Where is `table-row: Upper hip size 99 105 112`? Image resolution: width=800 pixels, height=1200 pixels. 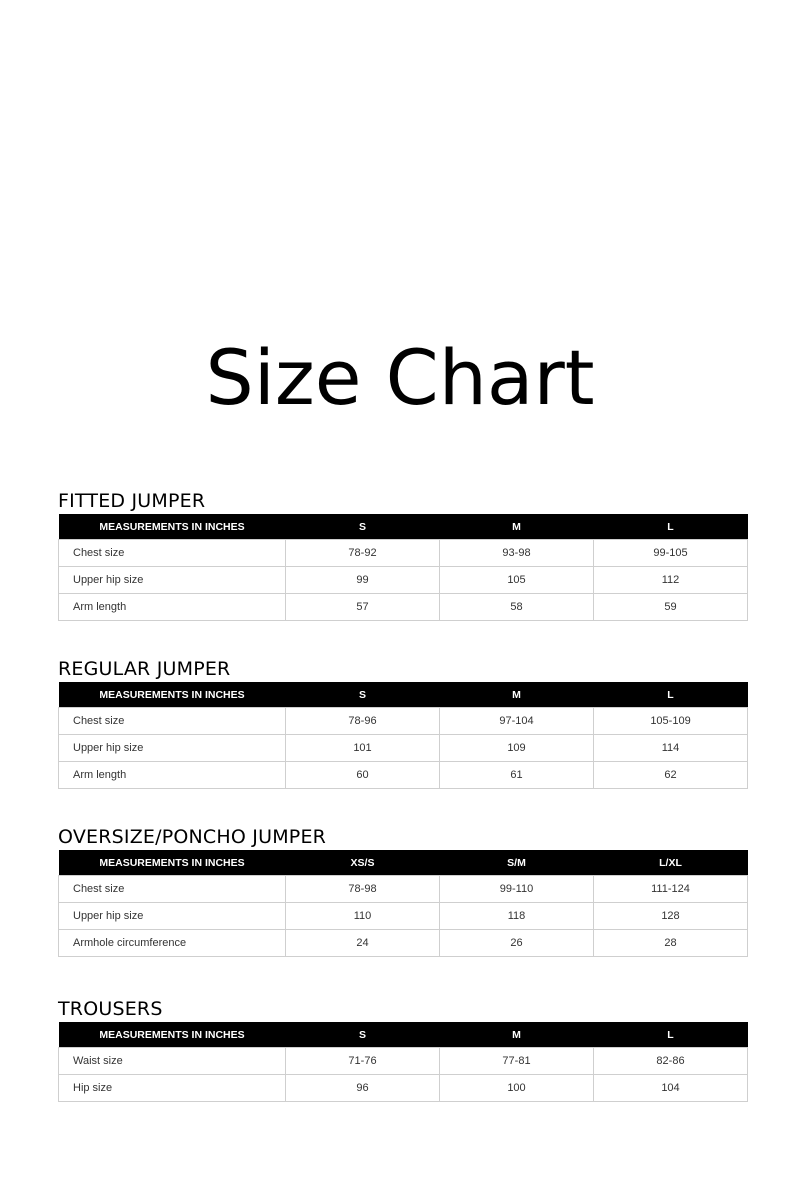 table-row: Upper hip size 99 105 112 is located at coordinates (403, 580).